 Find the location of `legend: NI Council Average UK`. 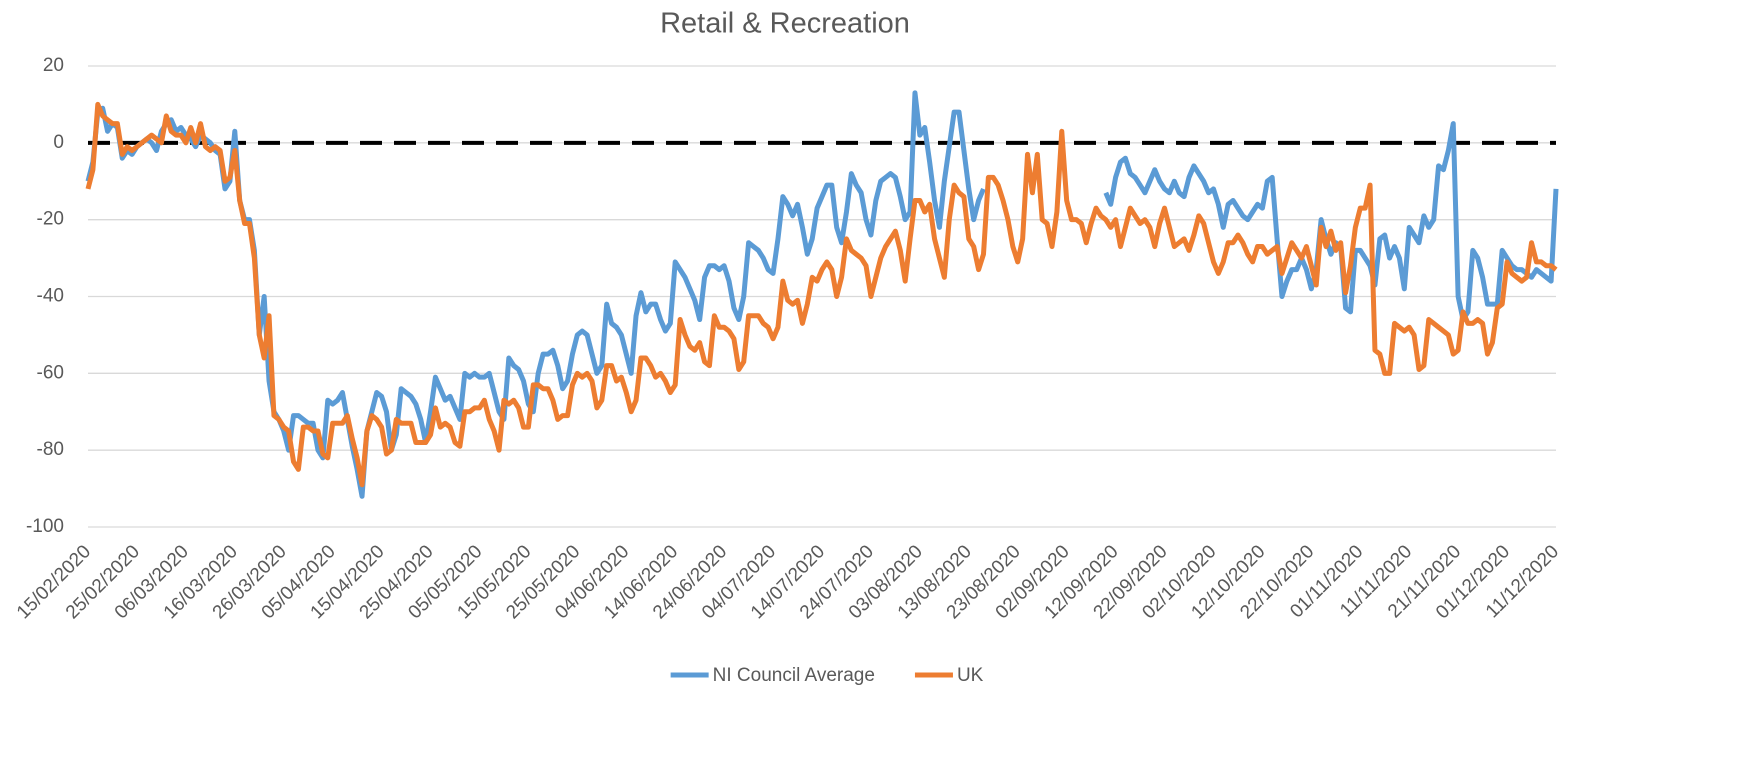

legend: NI Council Average UK is located at coordinates (827, 675).